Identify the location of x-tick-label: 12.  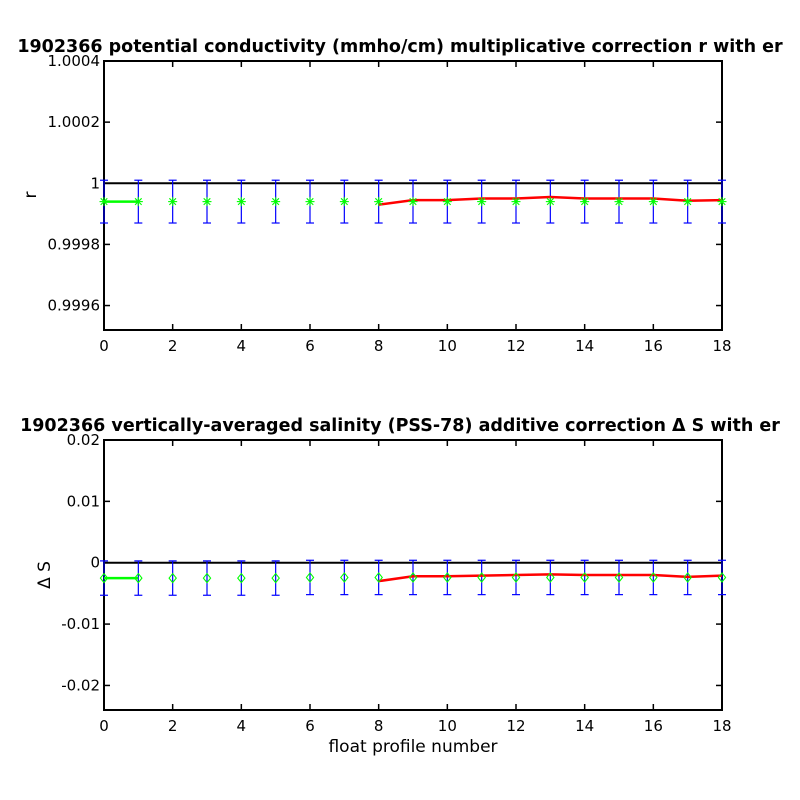
(515, 346).